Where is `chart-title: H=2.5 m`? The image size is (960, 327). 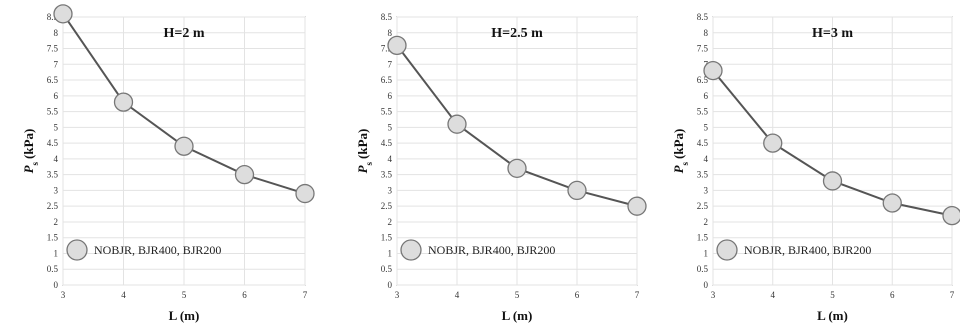 chart-title: H=2.5 m is located at coordinates (517, 33).